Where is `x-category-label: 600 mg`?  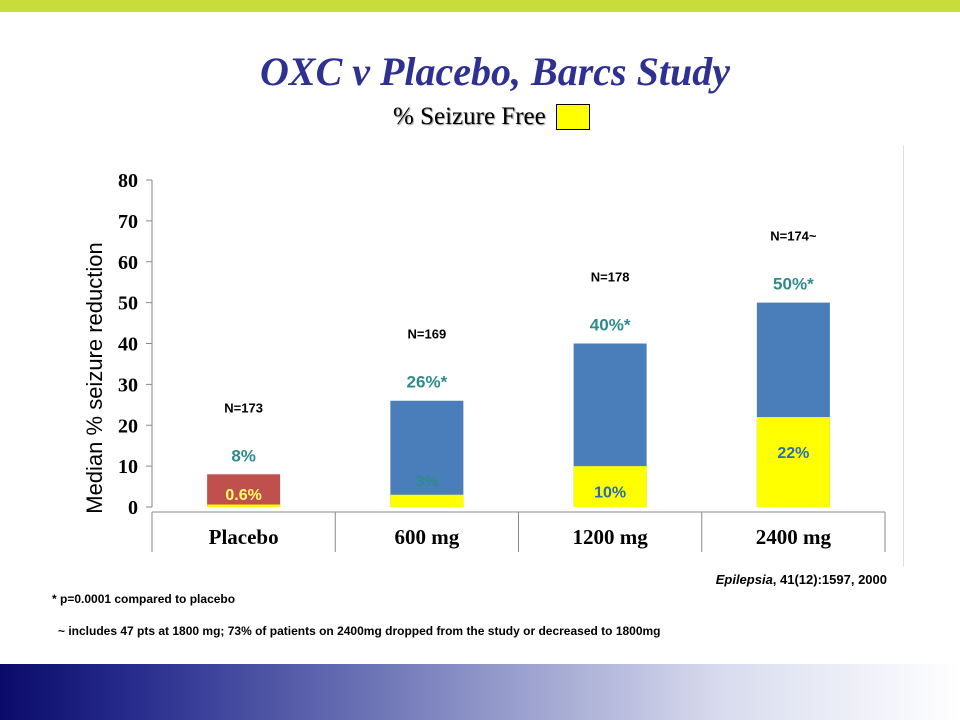 x-category-label: 600 mg is located at coordinates (427, 537).